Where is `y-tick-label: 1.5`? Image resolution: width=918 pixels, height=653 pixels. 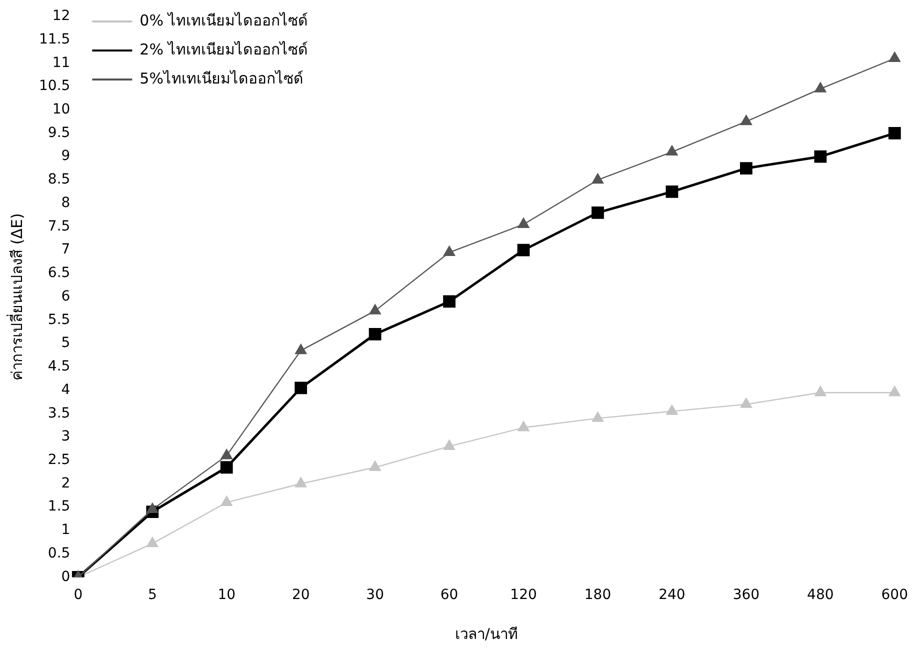
y-tick-label: 1.5 is located at coordinates (59, 506).